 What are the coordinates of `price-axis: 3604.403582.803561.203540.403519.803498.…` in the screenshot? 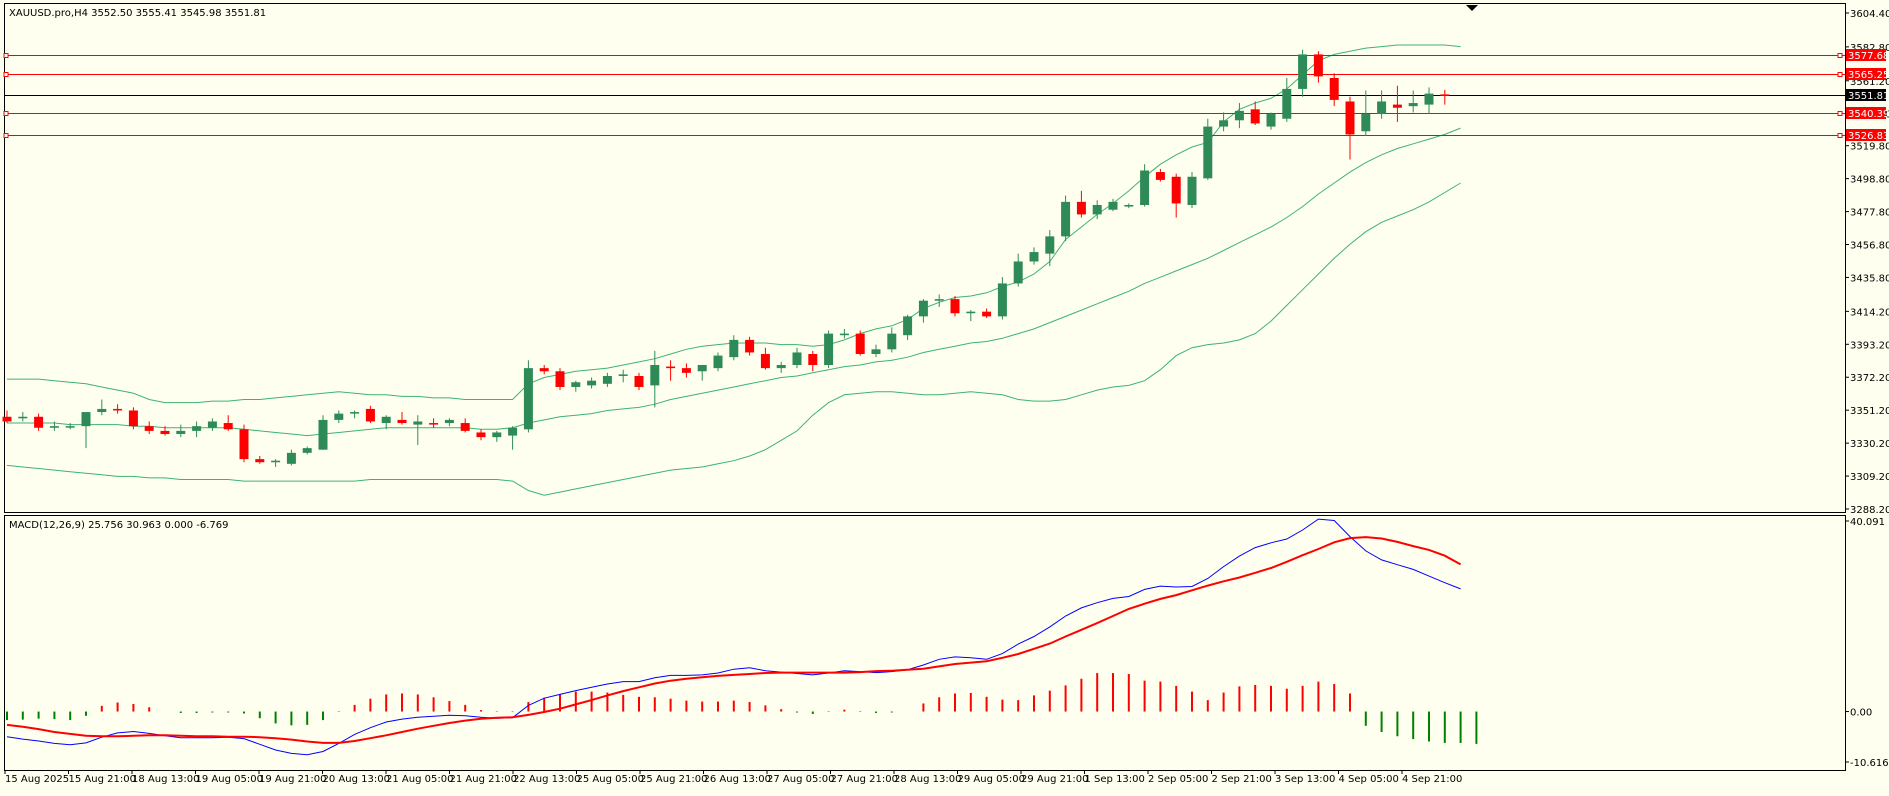 It's located at (1867, 262).